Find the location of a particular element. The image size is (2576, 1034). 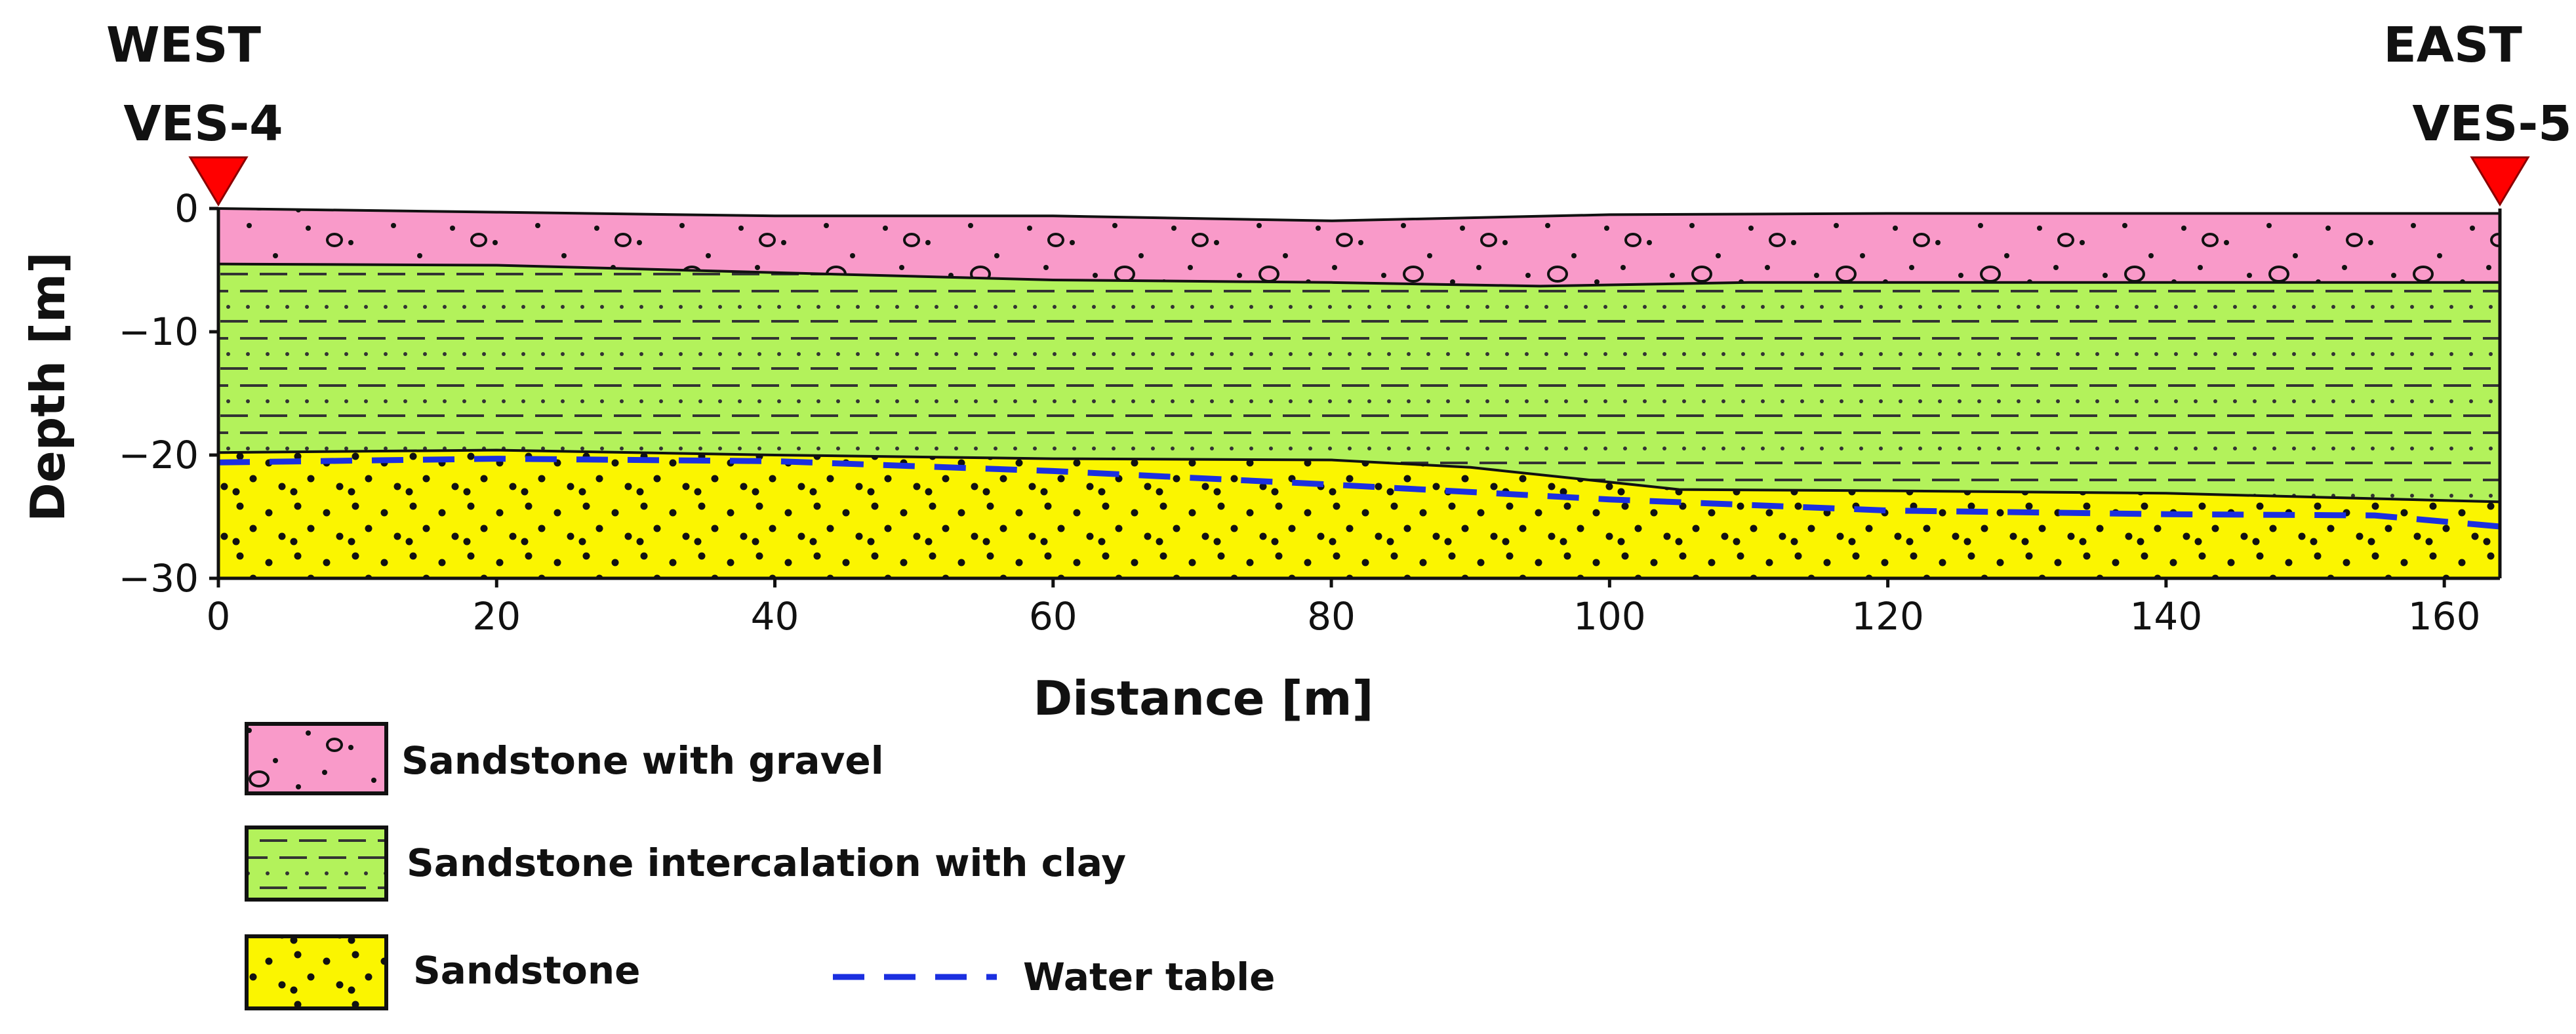

legend-swatch-gravel-border is located at coordinates (316, 758).